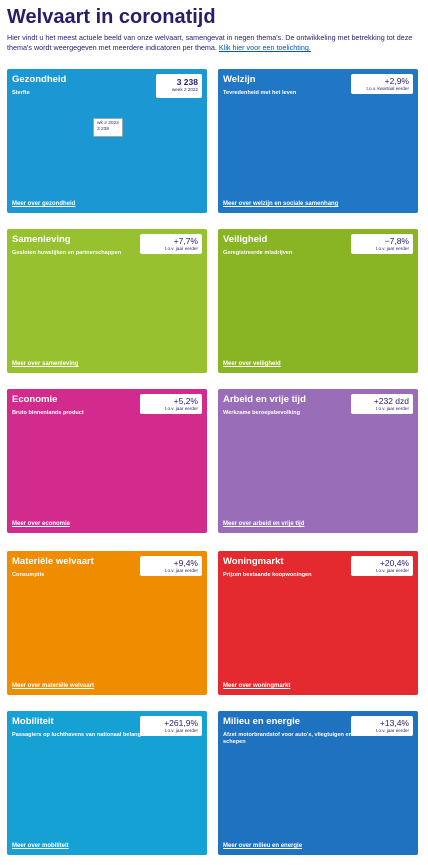 Image resolution: width=428 pixels, height=865 pixels. I want to click on tooltip-period: wk 2 2022, so click(108, 123).